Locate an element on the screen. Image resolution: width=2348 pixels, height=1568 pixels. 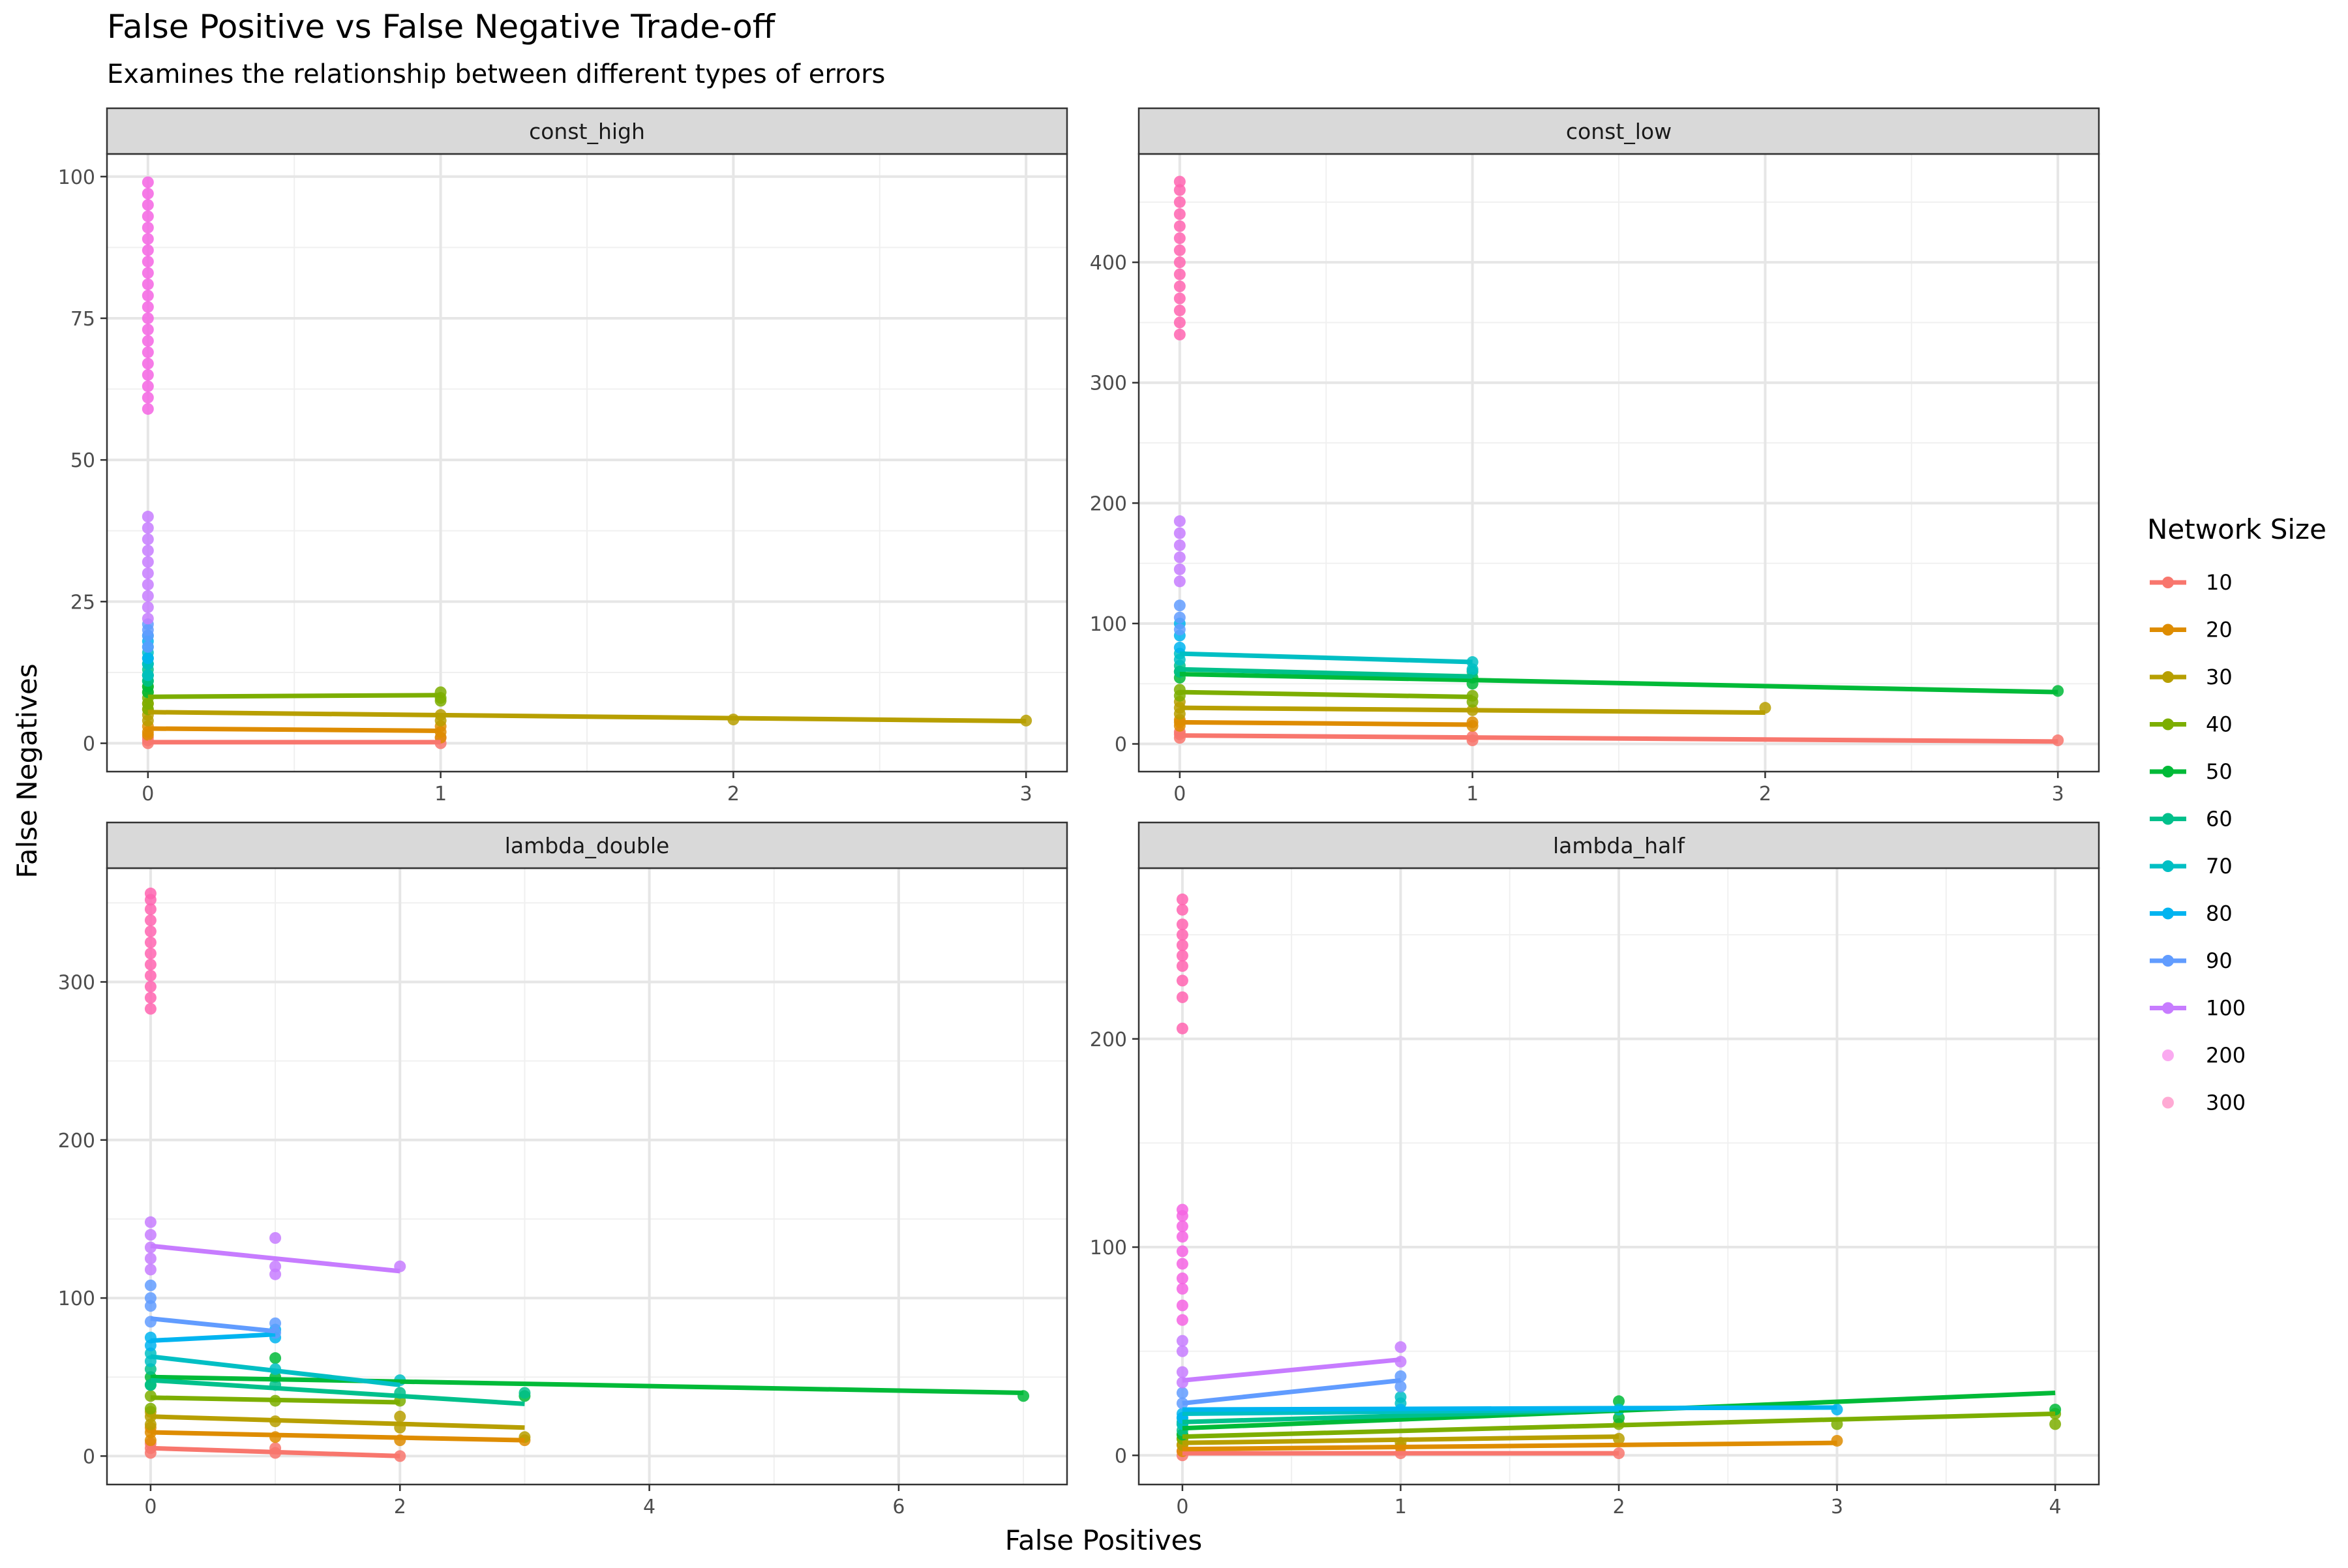
legend-entry-30: 30 is located at coordinates (2191, 677).